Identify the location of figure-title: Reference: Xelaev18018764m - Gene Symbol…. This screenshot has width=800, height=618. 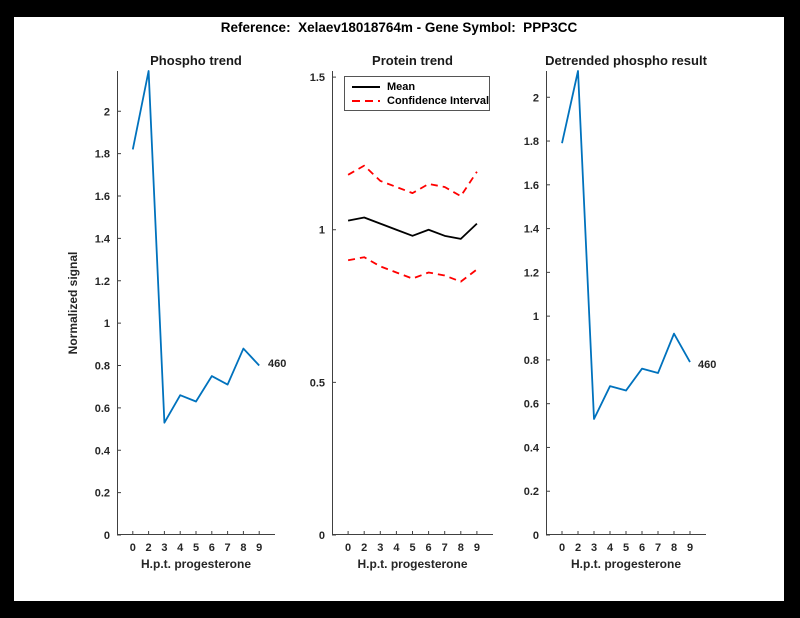
(399, 27).